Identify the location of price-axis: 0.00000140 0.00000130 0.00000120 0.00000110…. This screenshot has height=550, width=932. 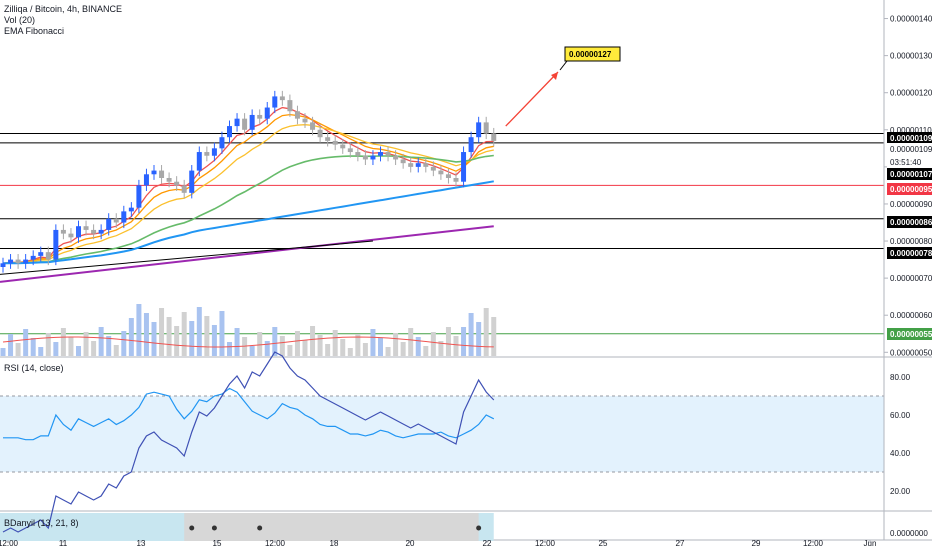
(907, 270).